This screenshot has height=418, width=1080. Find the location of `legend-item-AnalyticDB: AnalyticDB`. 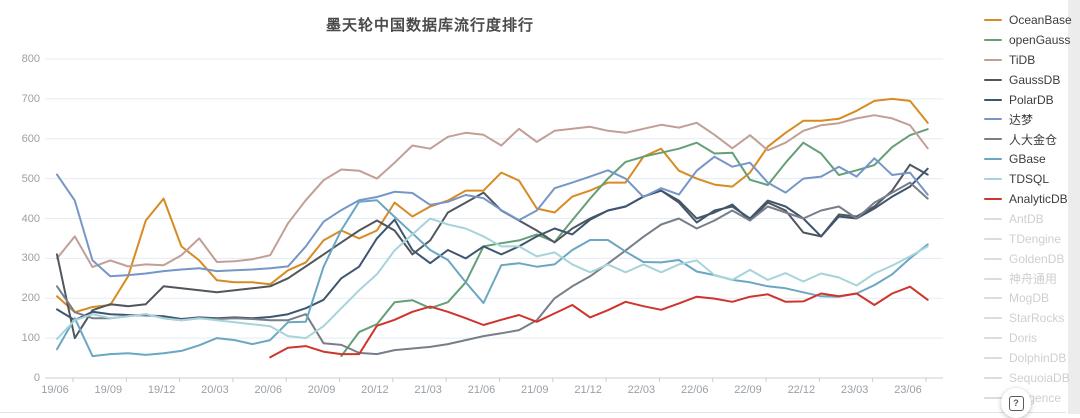

legend-item-AnalyticDB: AnalyticDB is located at coordinates (1030, 199).